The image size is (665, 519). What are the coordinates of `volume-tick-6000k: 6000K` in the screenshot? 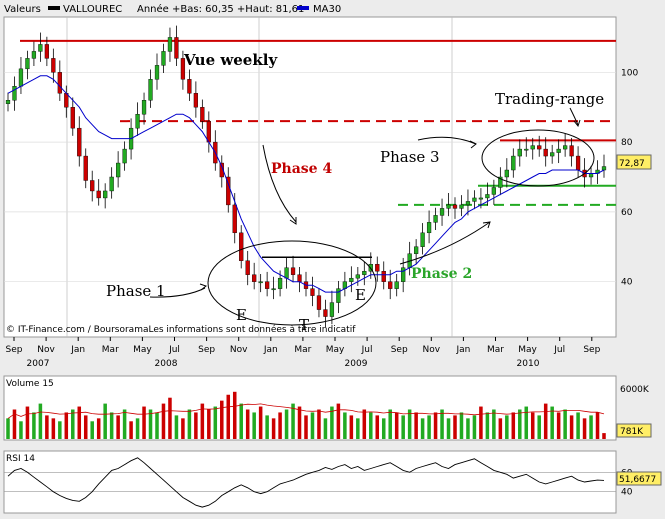 It's located at (635, 390).